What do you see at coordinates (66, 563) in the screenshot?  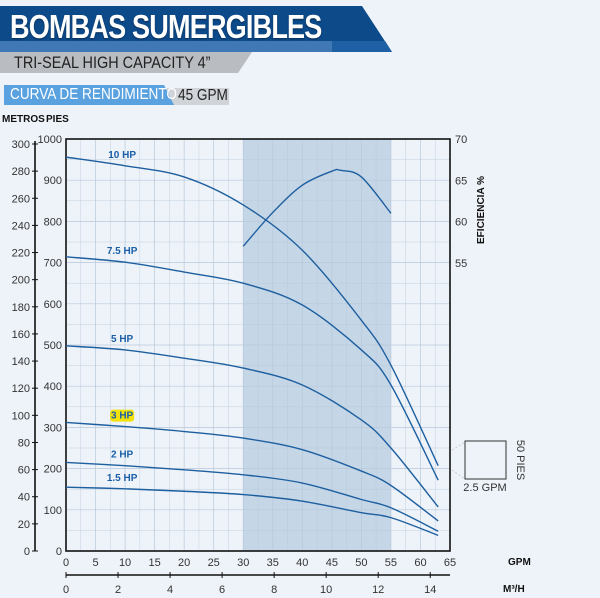 I see `gpm-tick-label: 0` at bounding box center [66, 563].